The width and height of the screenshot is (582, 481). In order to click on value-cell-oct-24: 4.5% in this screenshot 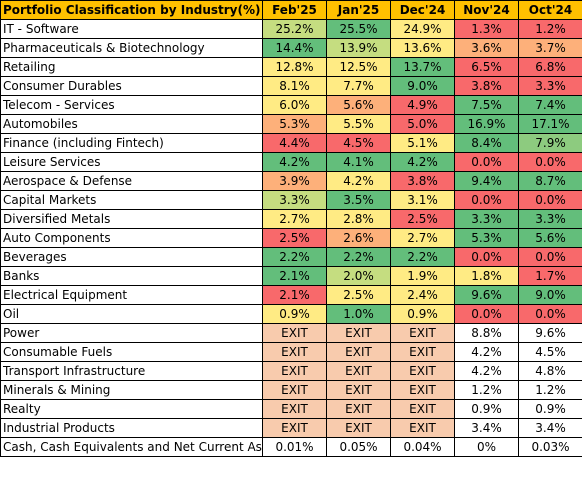, I will do `click(550, 352)`.